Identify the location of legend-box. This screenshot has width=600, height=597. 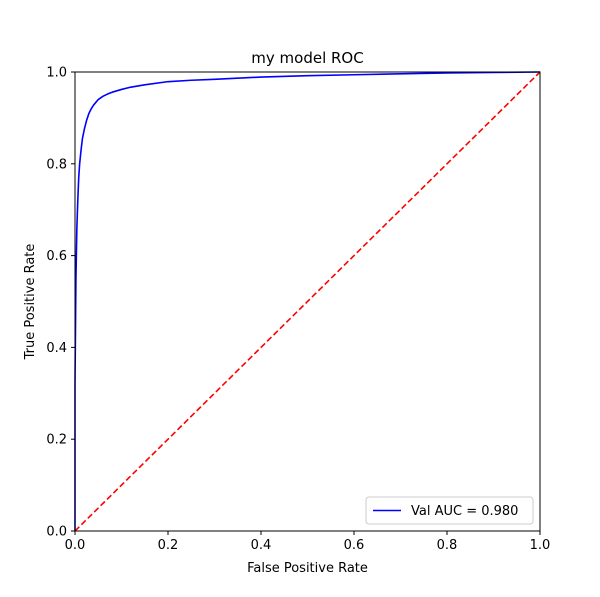
(449, 510).